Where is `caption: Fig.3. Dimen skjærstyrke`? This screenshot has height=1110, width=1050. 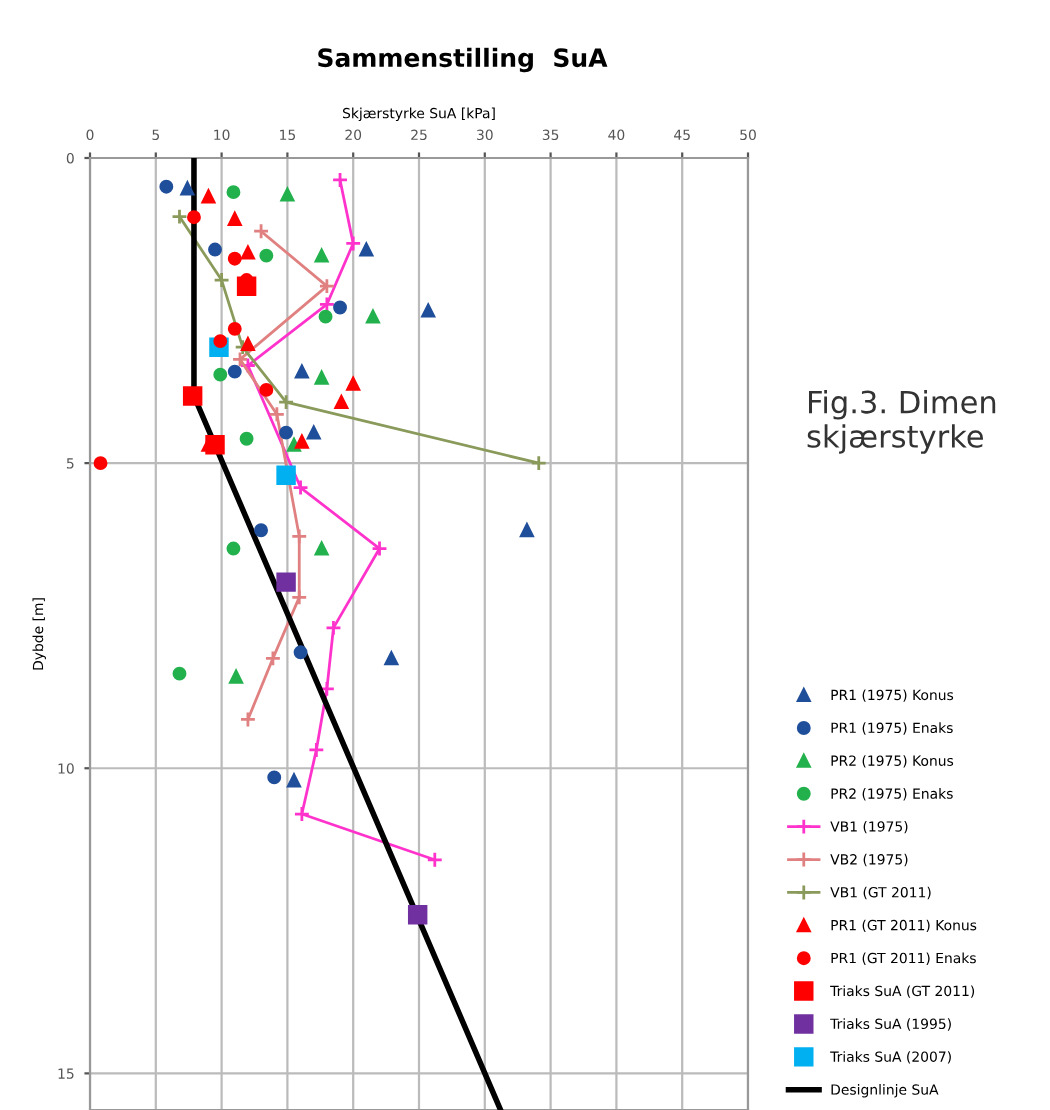 caption: Fig.3. Dimen skjærstyrke is located at coordinates (901, 422).